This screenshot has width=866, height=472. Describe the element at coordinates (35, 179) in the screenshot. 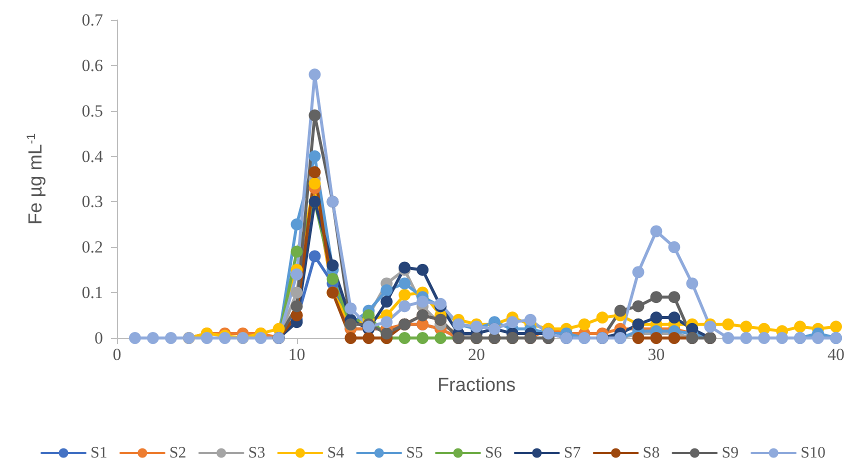

I see `y-axis-title: Fe µg mL-1` at that location.